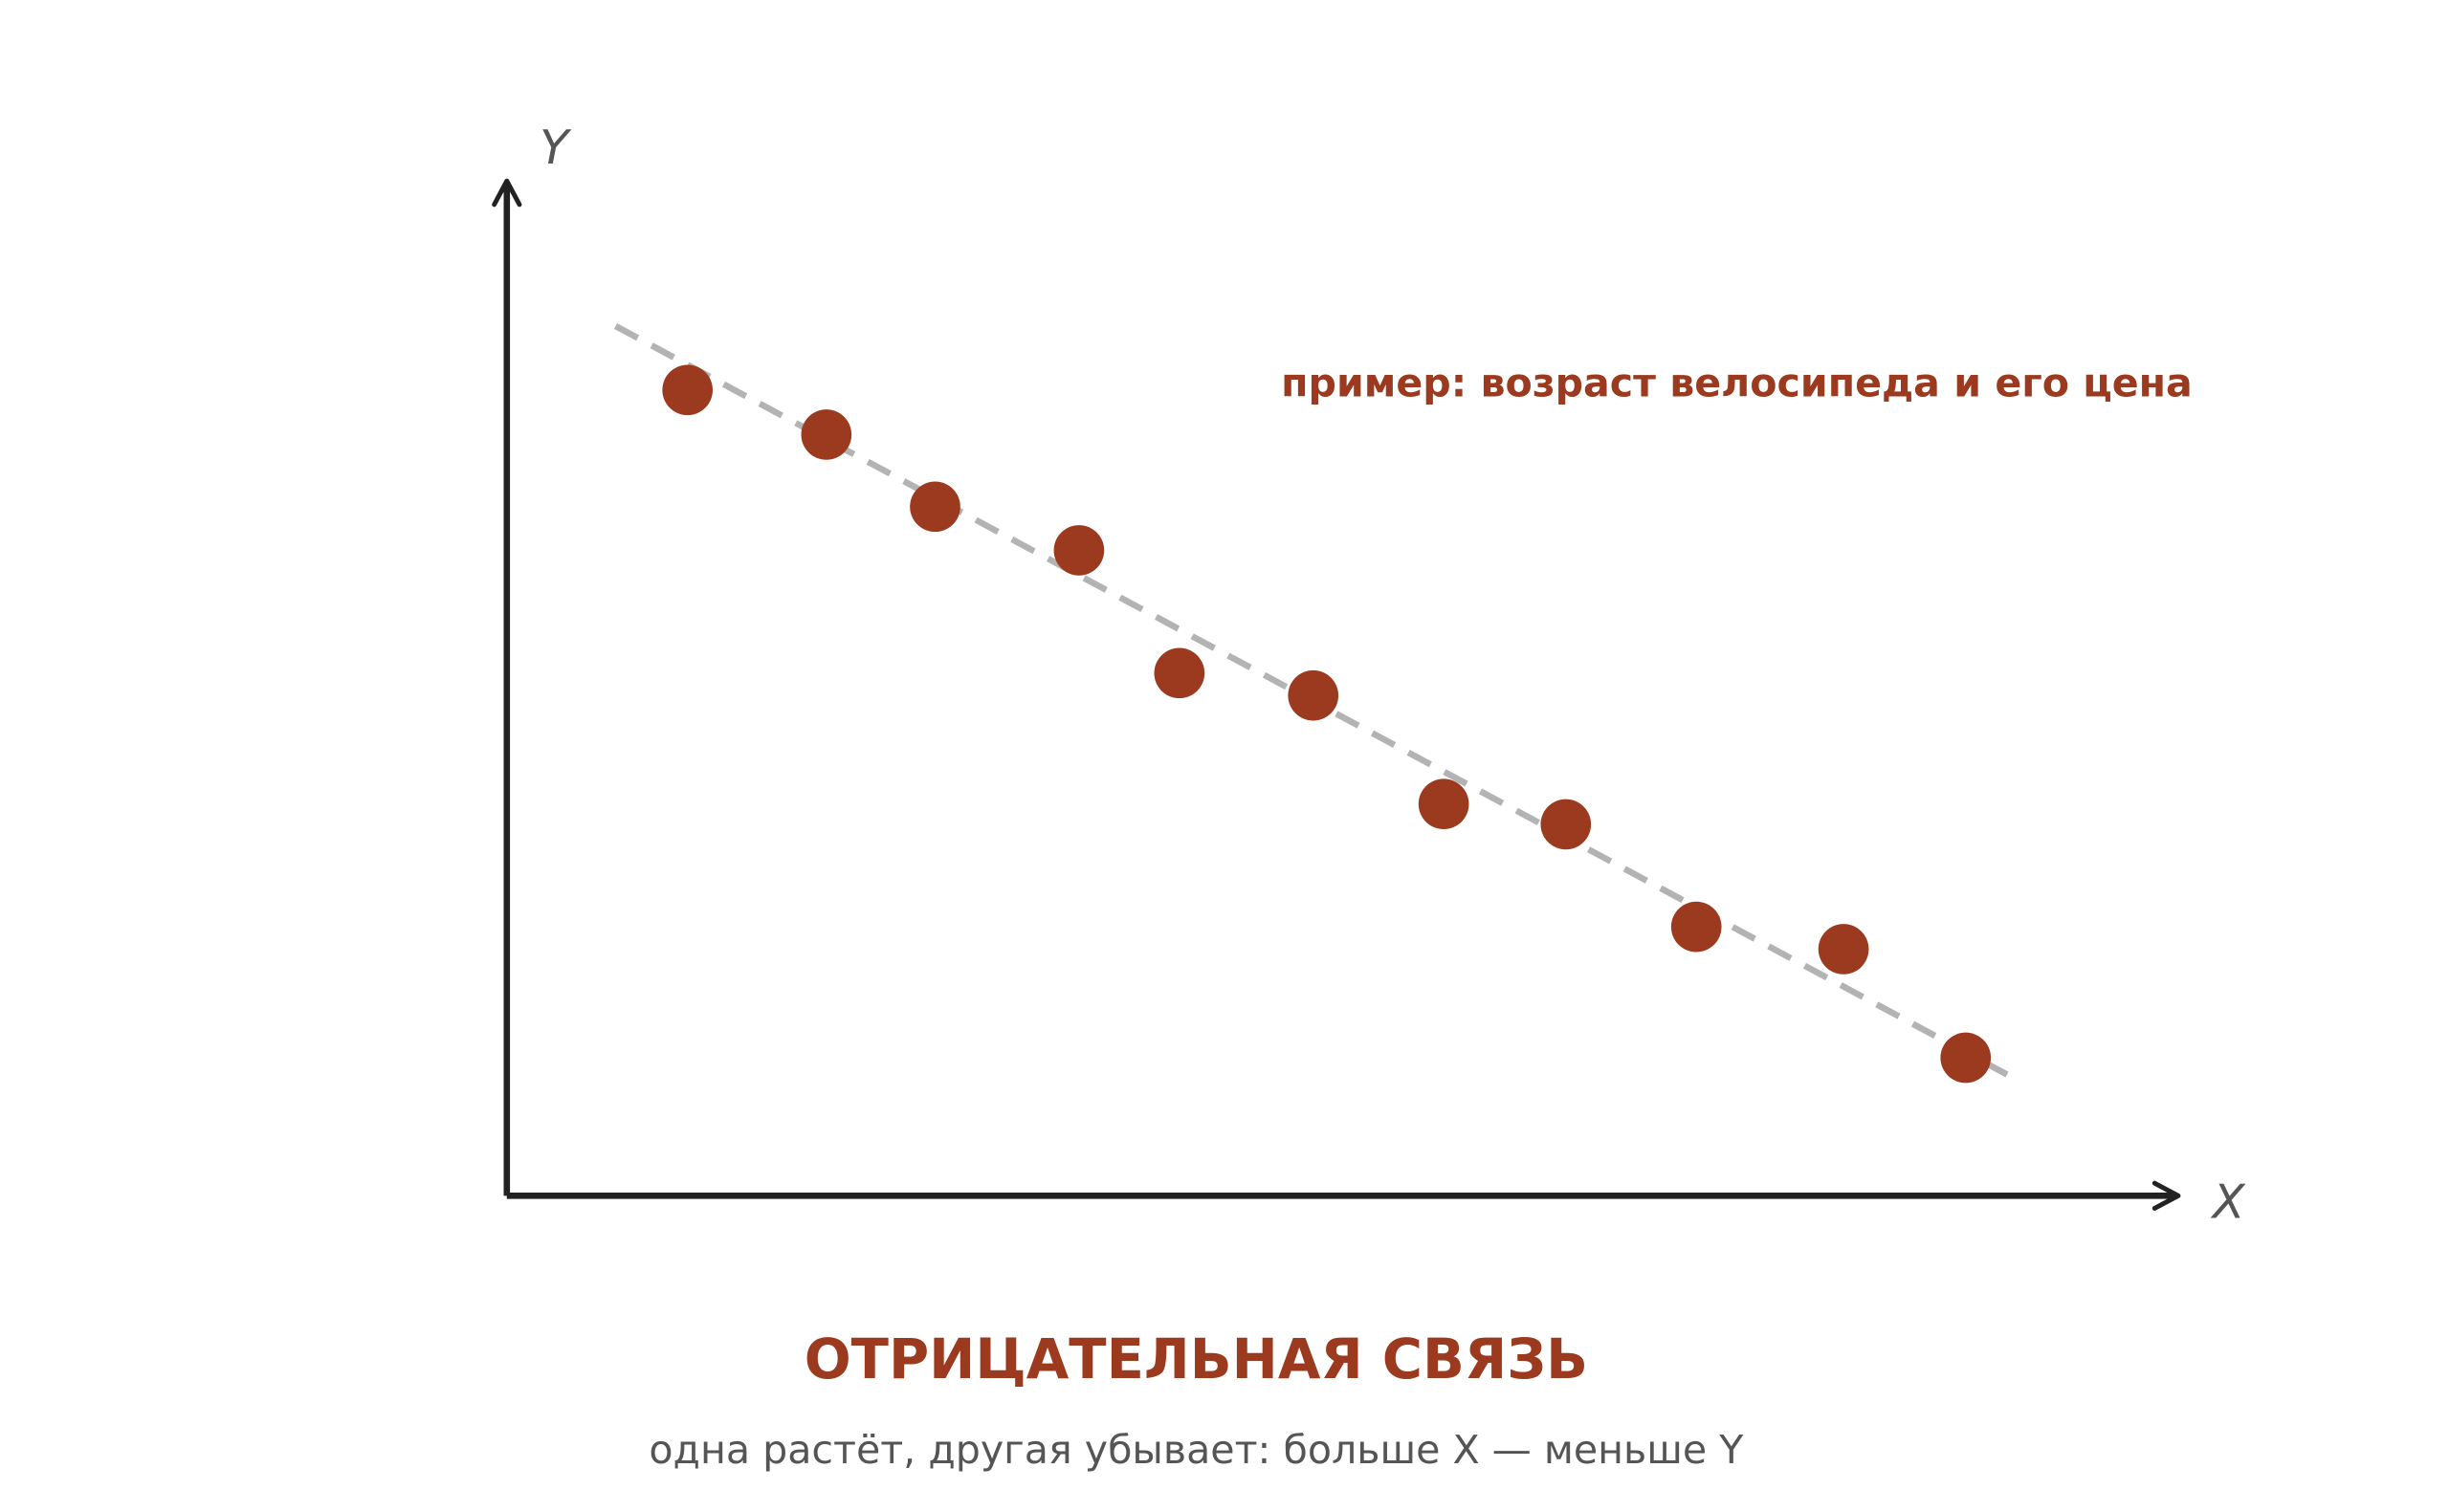 Image resolution: width=2449 pixels, height=1512 pixels. What do you see at coordinates (2228, 1201) in the screenshot?
I see `x-axis-label: X` at bounding box center [2228, 1201].